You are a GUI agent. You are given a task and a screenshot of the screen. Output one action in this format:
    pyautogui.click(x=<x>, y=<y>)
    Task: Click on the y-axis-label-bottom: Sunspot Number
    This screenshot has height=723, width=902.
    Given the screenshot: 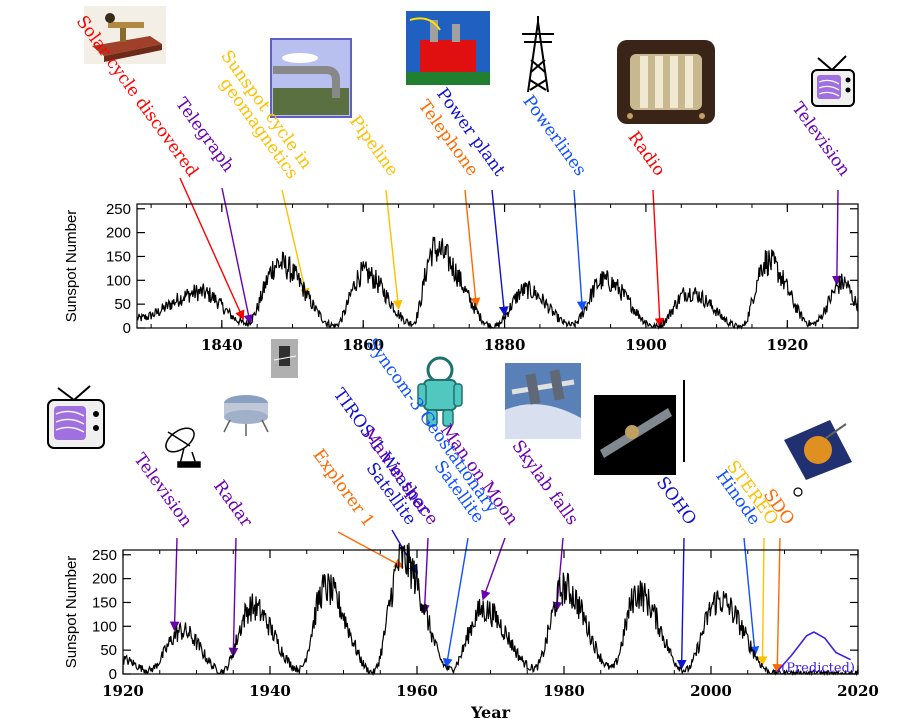 What is the action you would take?
    pyautogui.click(x=71, y=612)
    